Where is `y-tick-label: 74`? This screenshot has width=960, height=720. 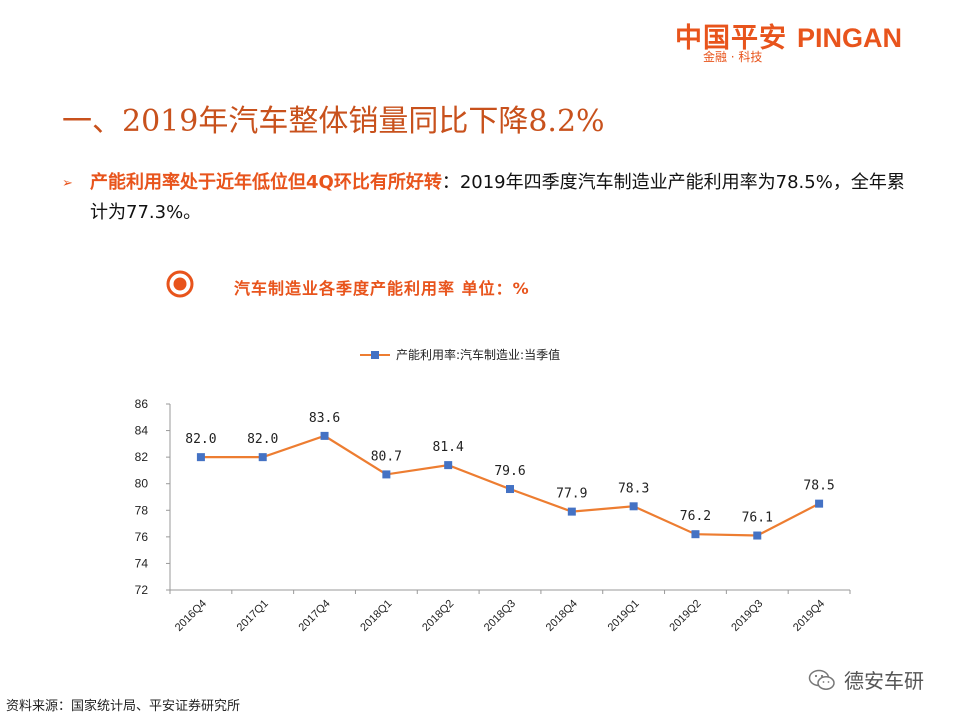 y-tick-label: 74 is located at coordinates (142, 563).